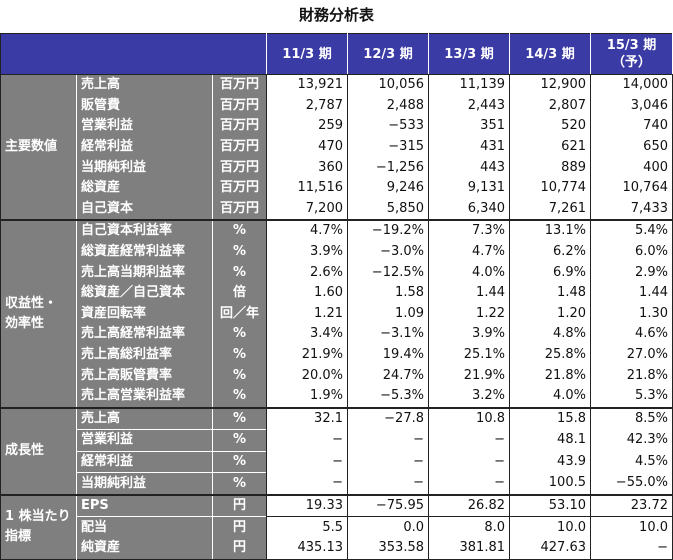 The height and width of the screenshot is (560, 673). Describe the element at coordinates (388, 355) in the screenshot. I see `value-cell: 19.4%` at that location.